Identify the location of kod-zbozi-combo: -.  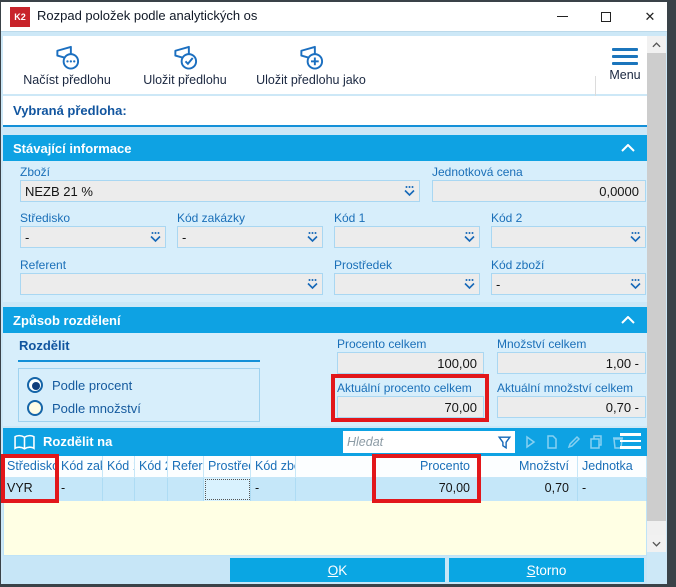
(568, 284).